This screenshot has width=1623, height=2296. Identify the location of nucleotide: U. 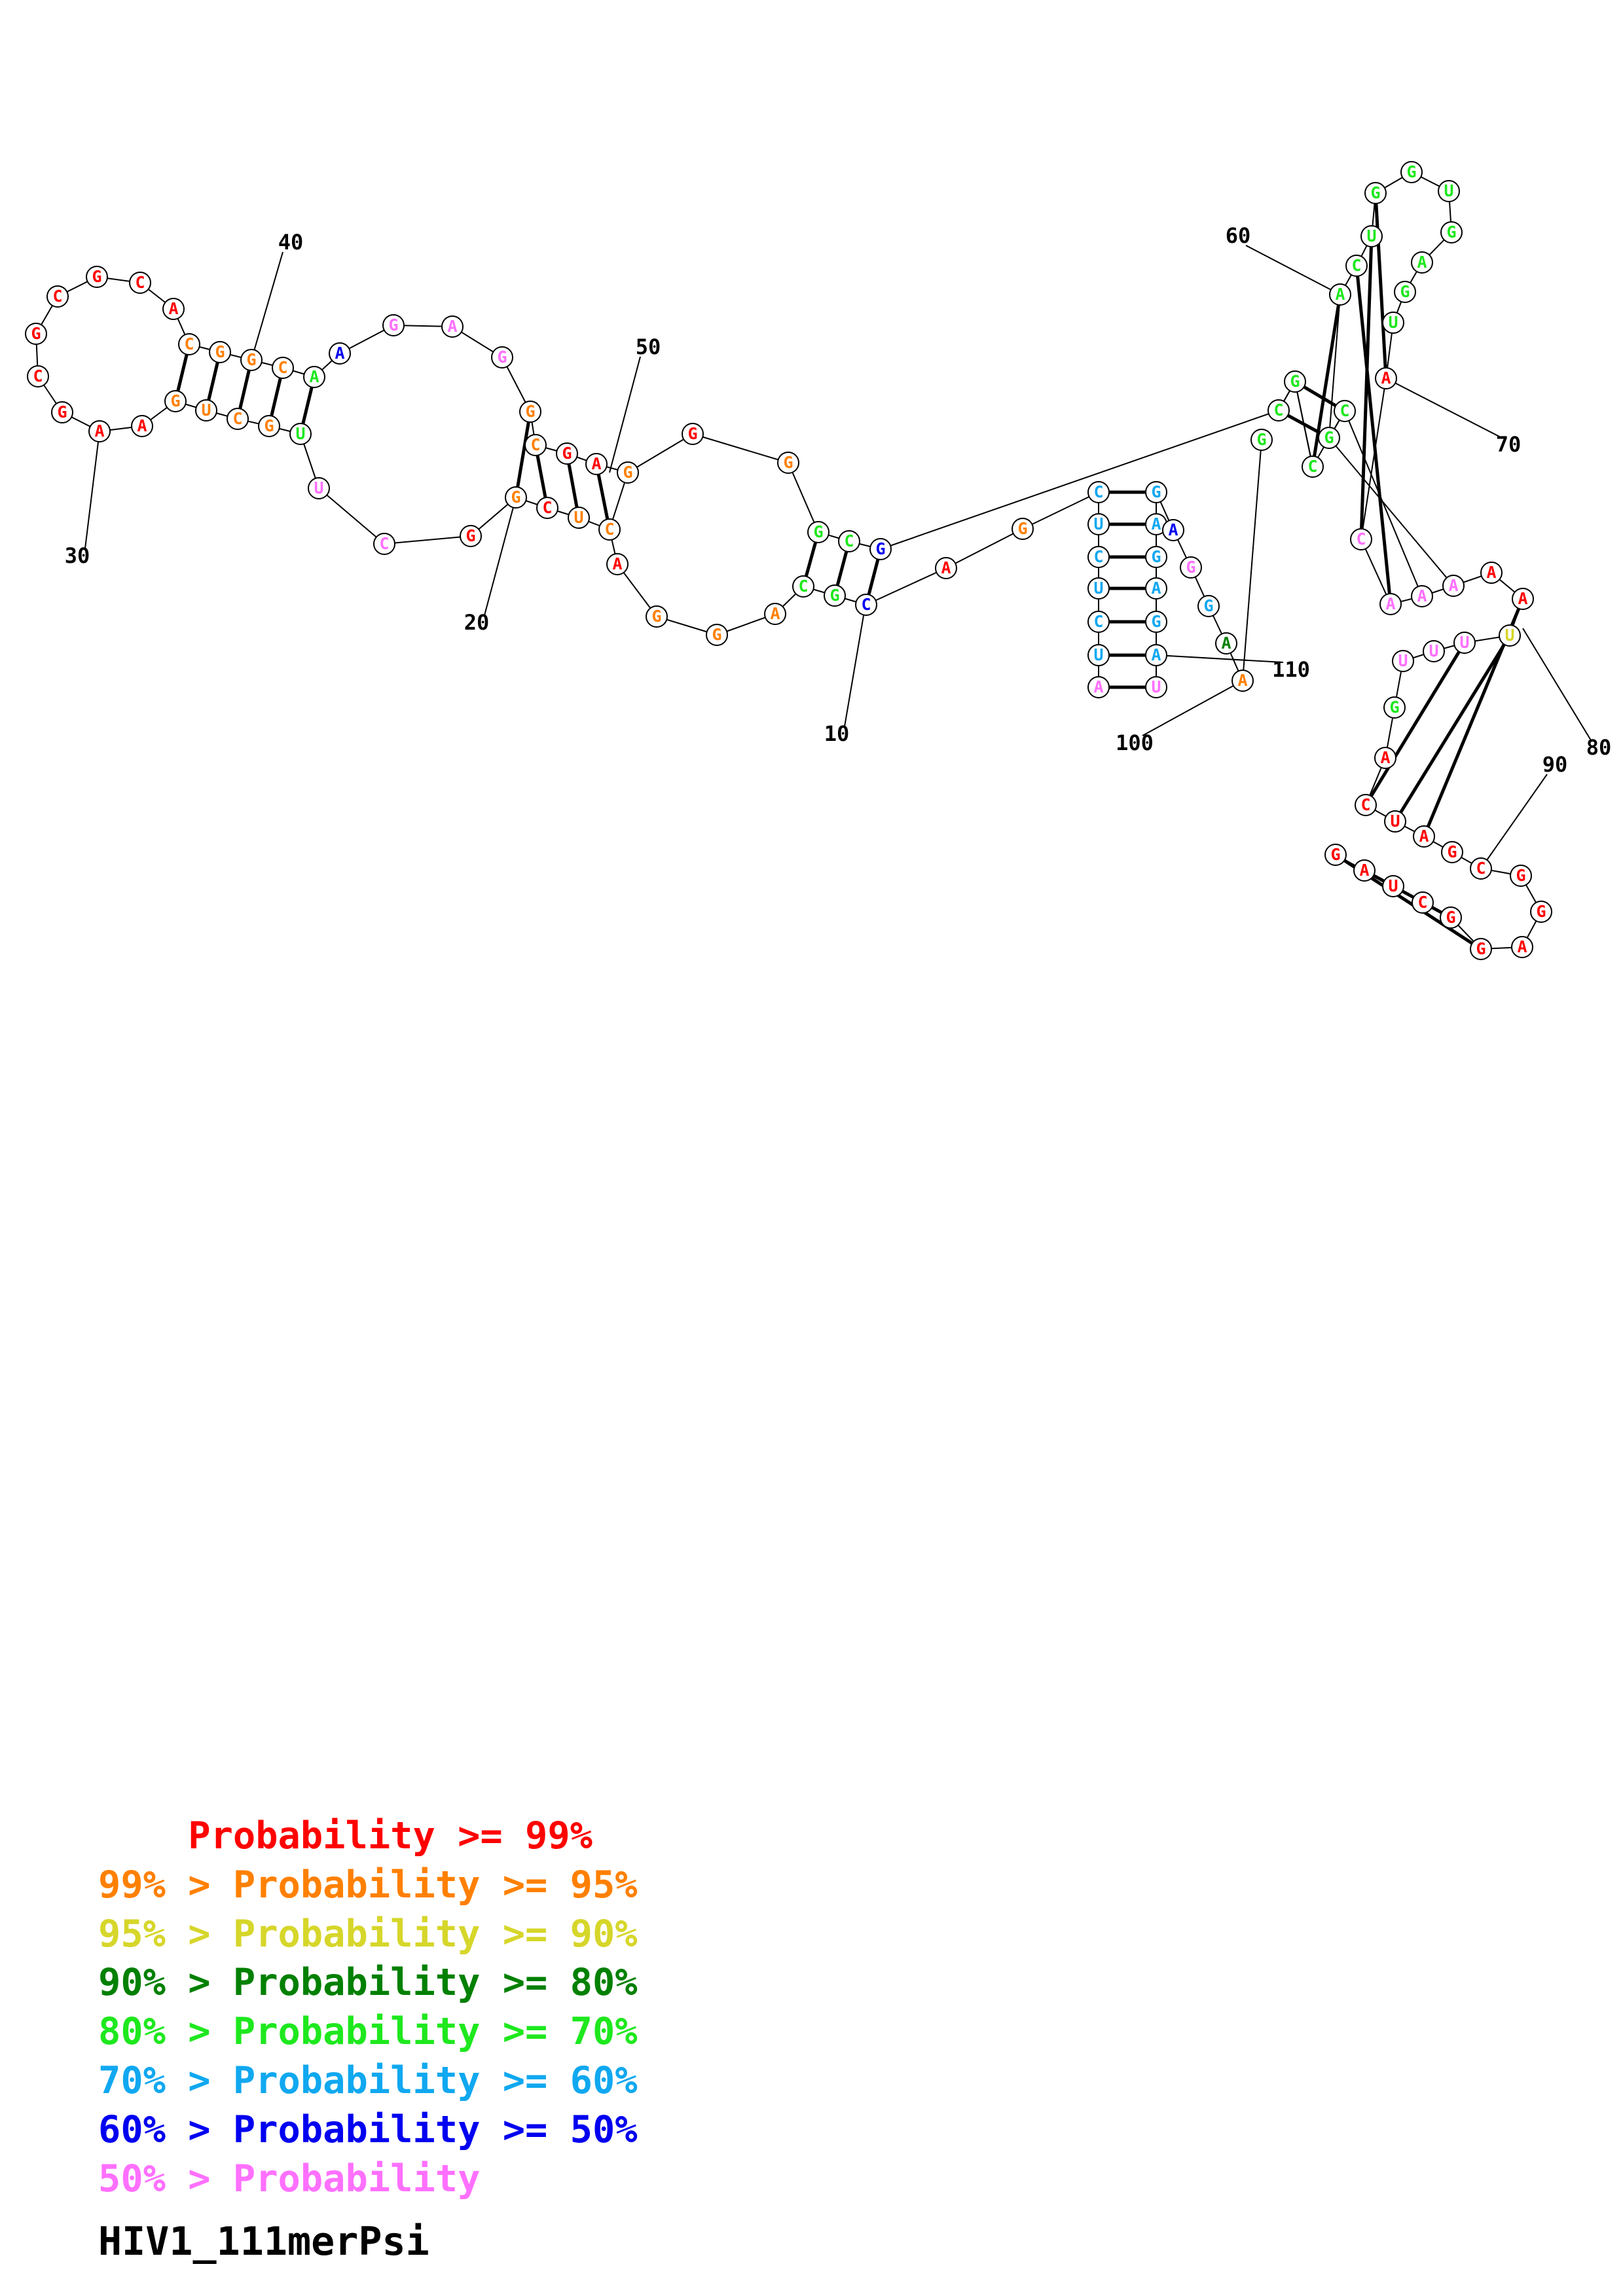
(1510, 635).